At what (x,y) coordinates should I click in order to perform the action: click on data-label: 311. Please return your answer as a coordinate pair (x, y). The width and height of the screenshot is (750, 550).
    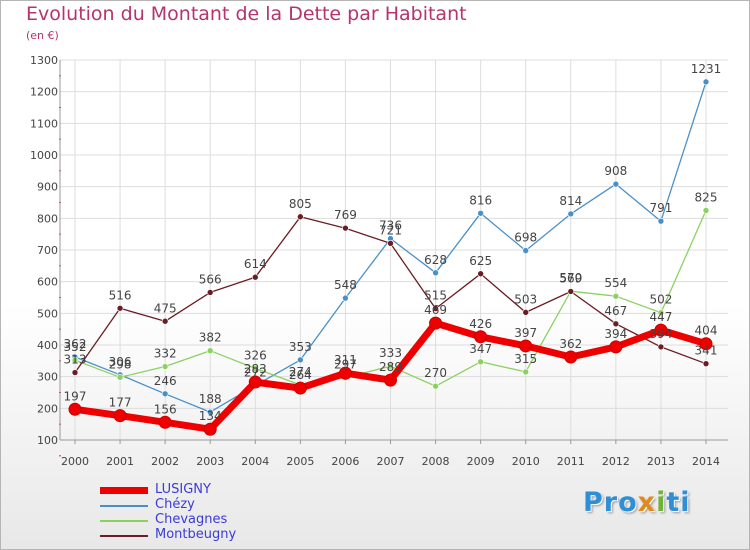
    Looking at the image, I should click on (345, 360).